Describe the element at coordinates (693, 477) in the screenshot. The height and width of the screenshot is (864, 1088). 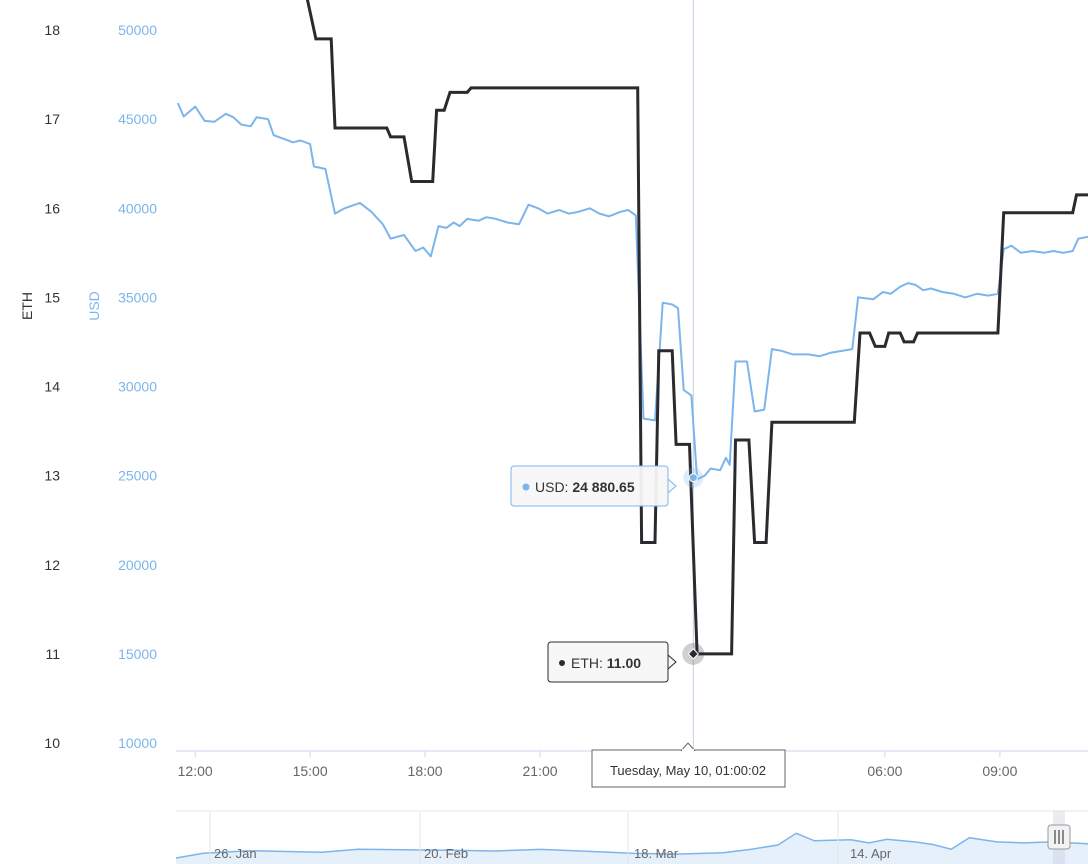
I see `usd-point-marker` at that location.